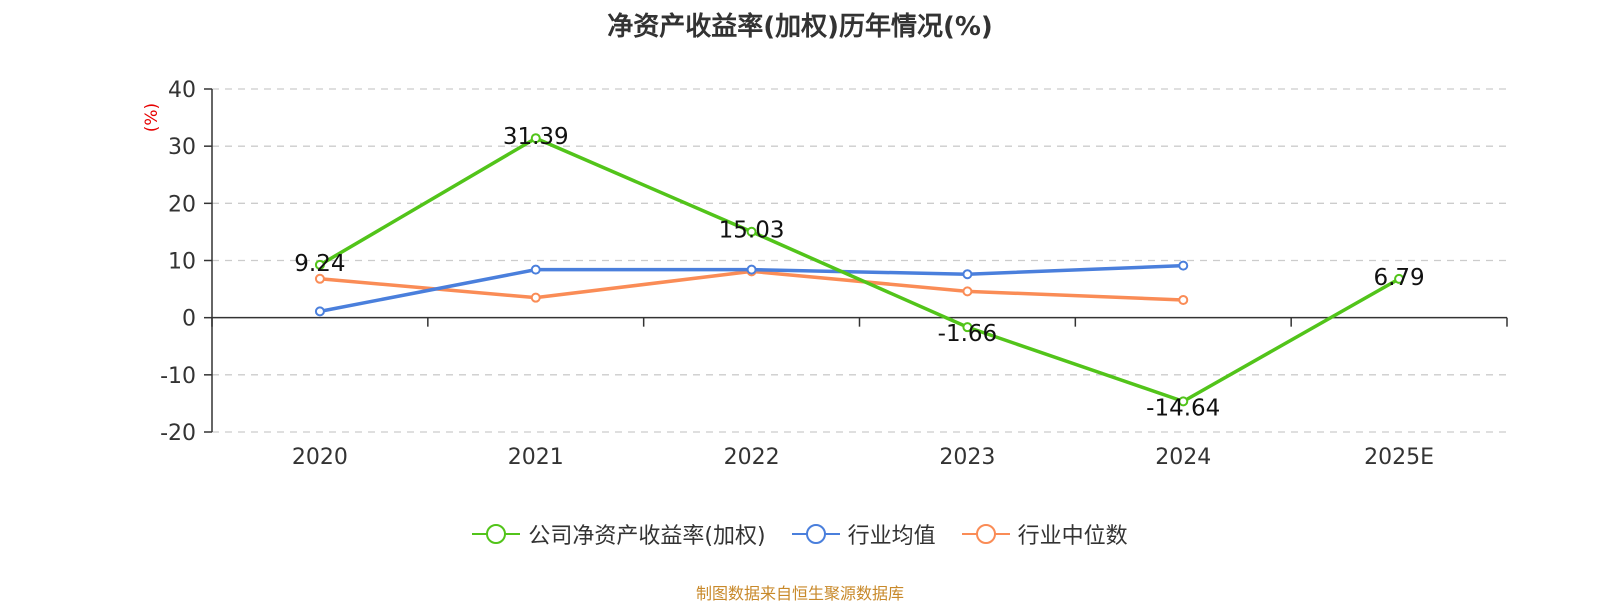 The height and width of the screenshot is (604, 1600). What do you see at coordinates (182, 204) in the screenshot?
I see `y-tick-label: 20` at bounding box center [182, 204].